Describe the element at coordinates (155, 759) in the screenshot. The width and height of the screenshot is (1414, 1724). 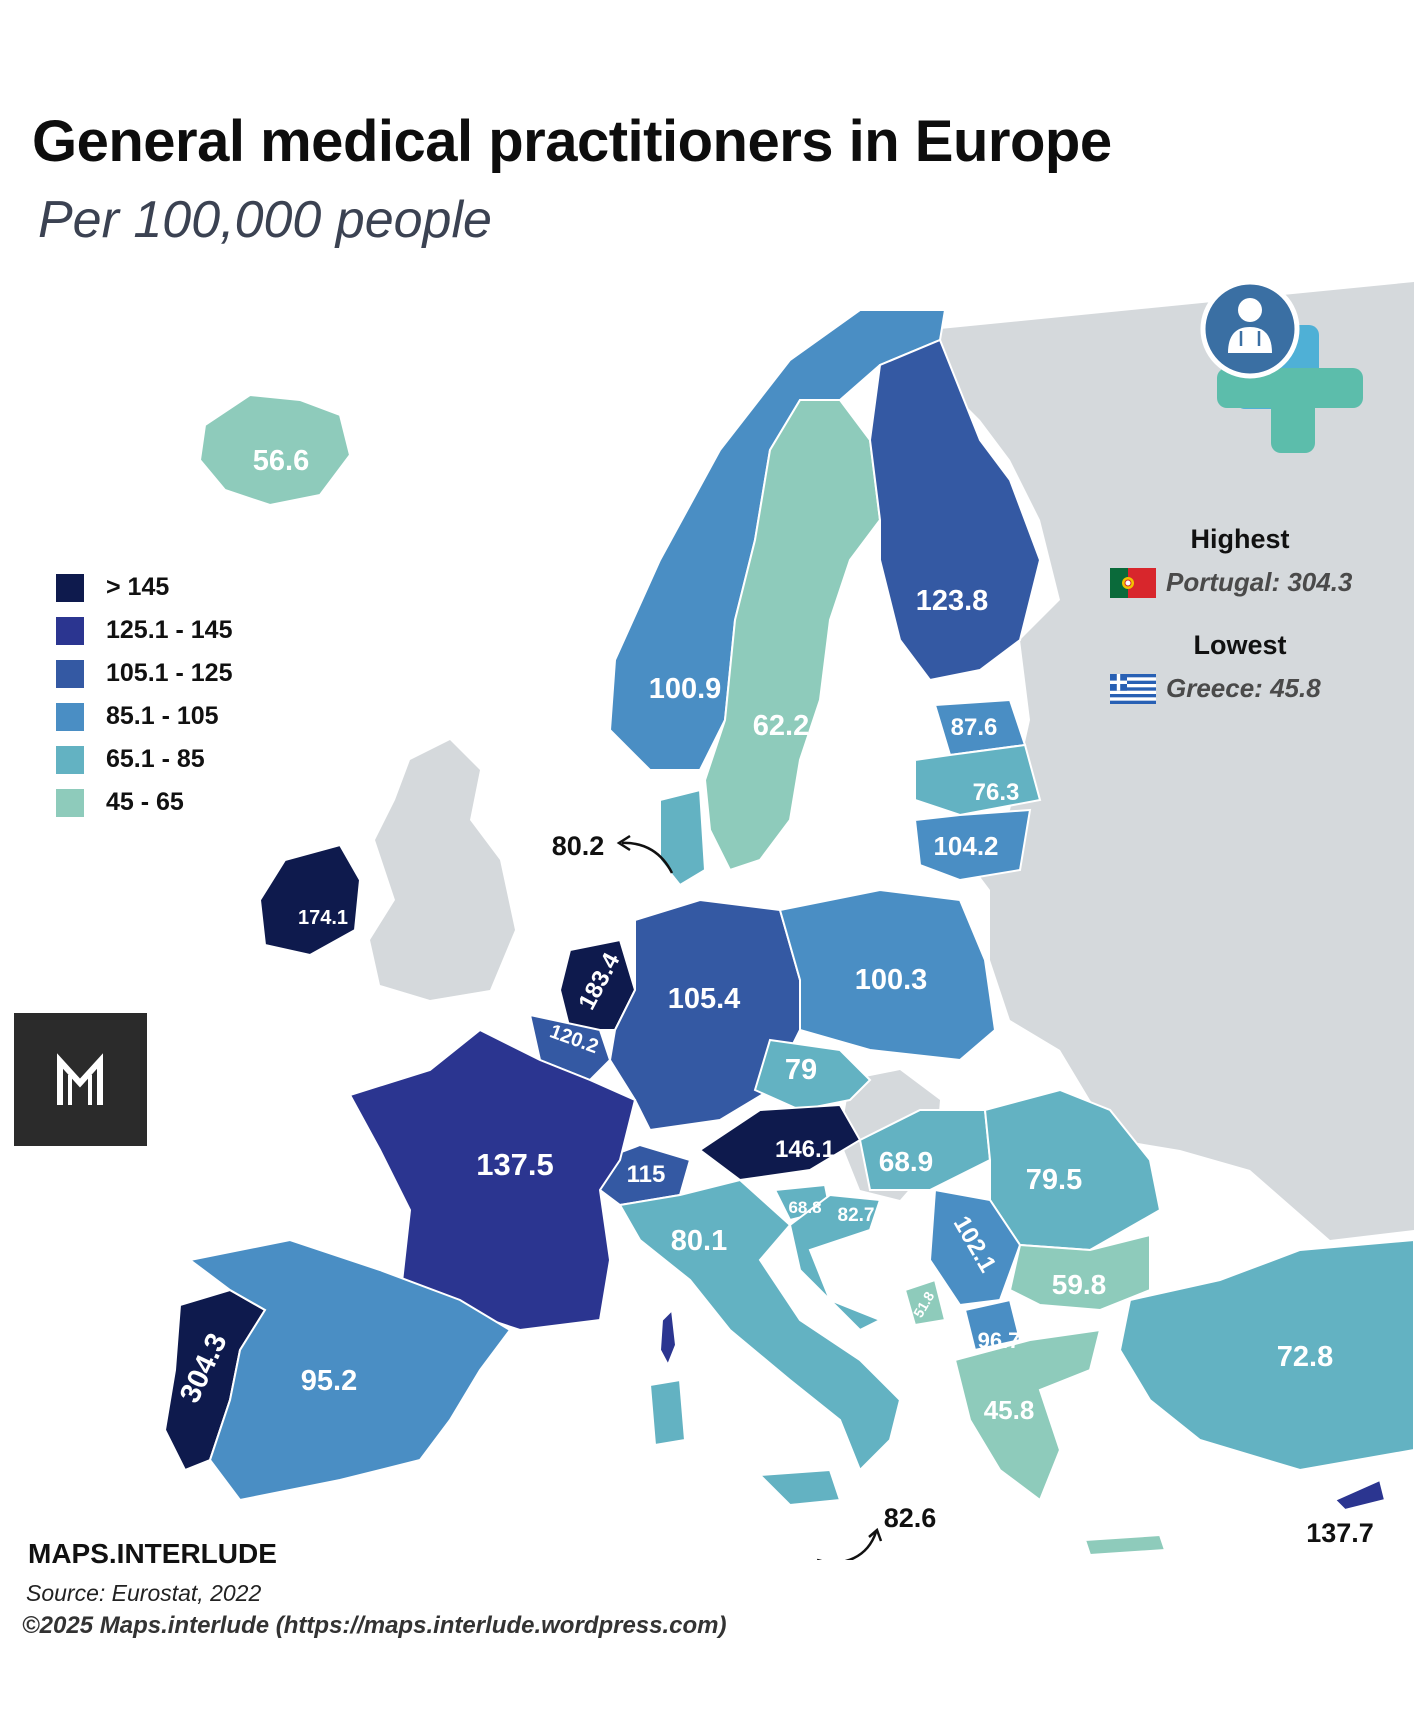
I see `legend-label: 65.1 - 85` at that location.